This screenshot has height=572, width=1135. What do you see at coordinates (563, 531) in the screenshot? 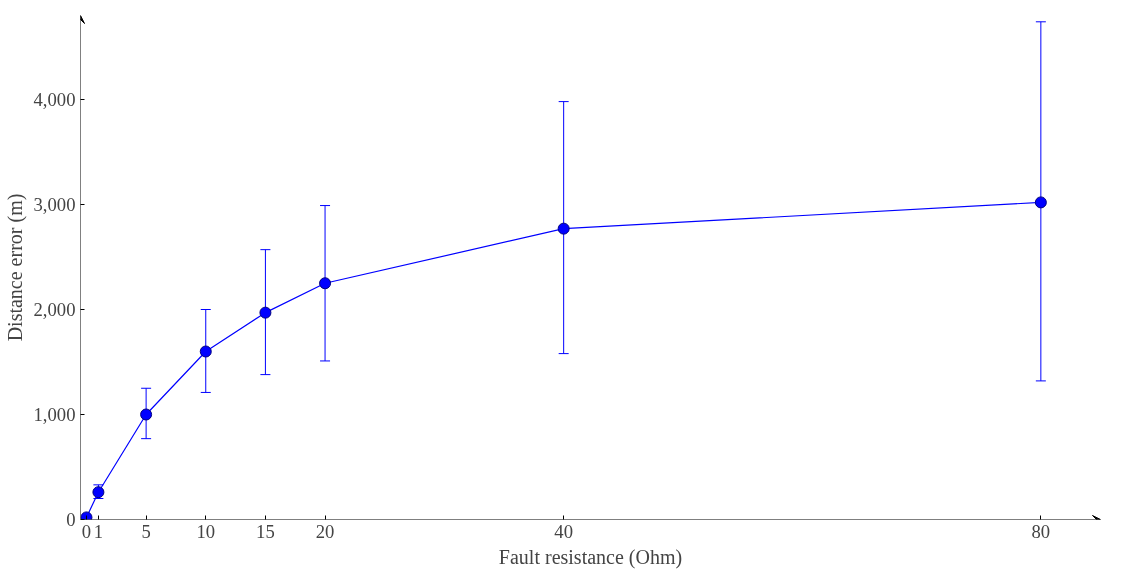
I see `x-tick-label: 40` at bounding box center [563, 531].